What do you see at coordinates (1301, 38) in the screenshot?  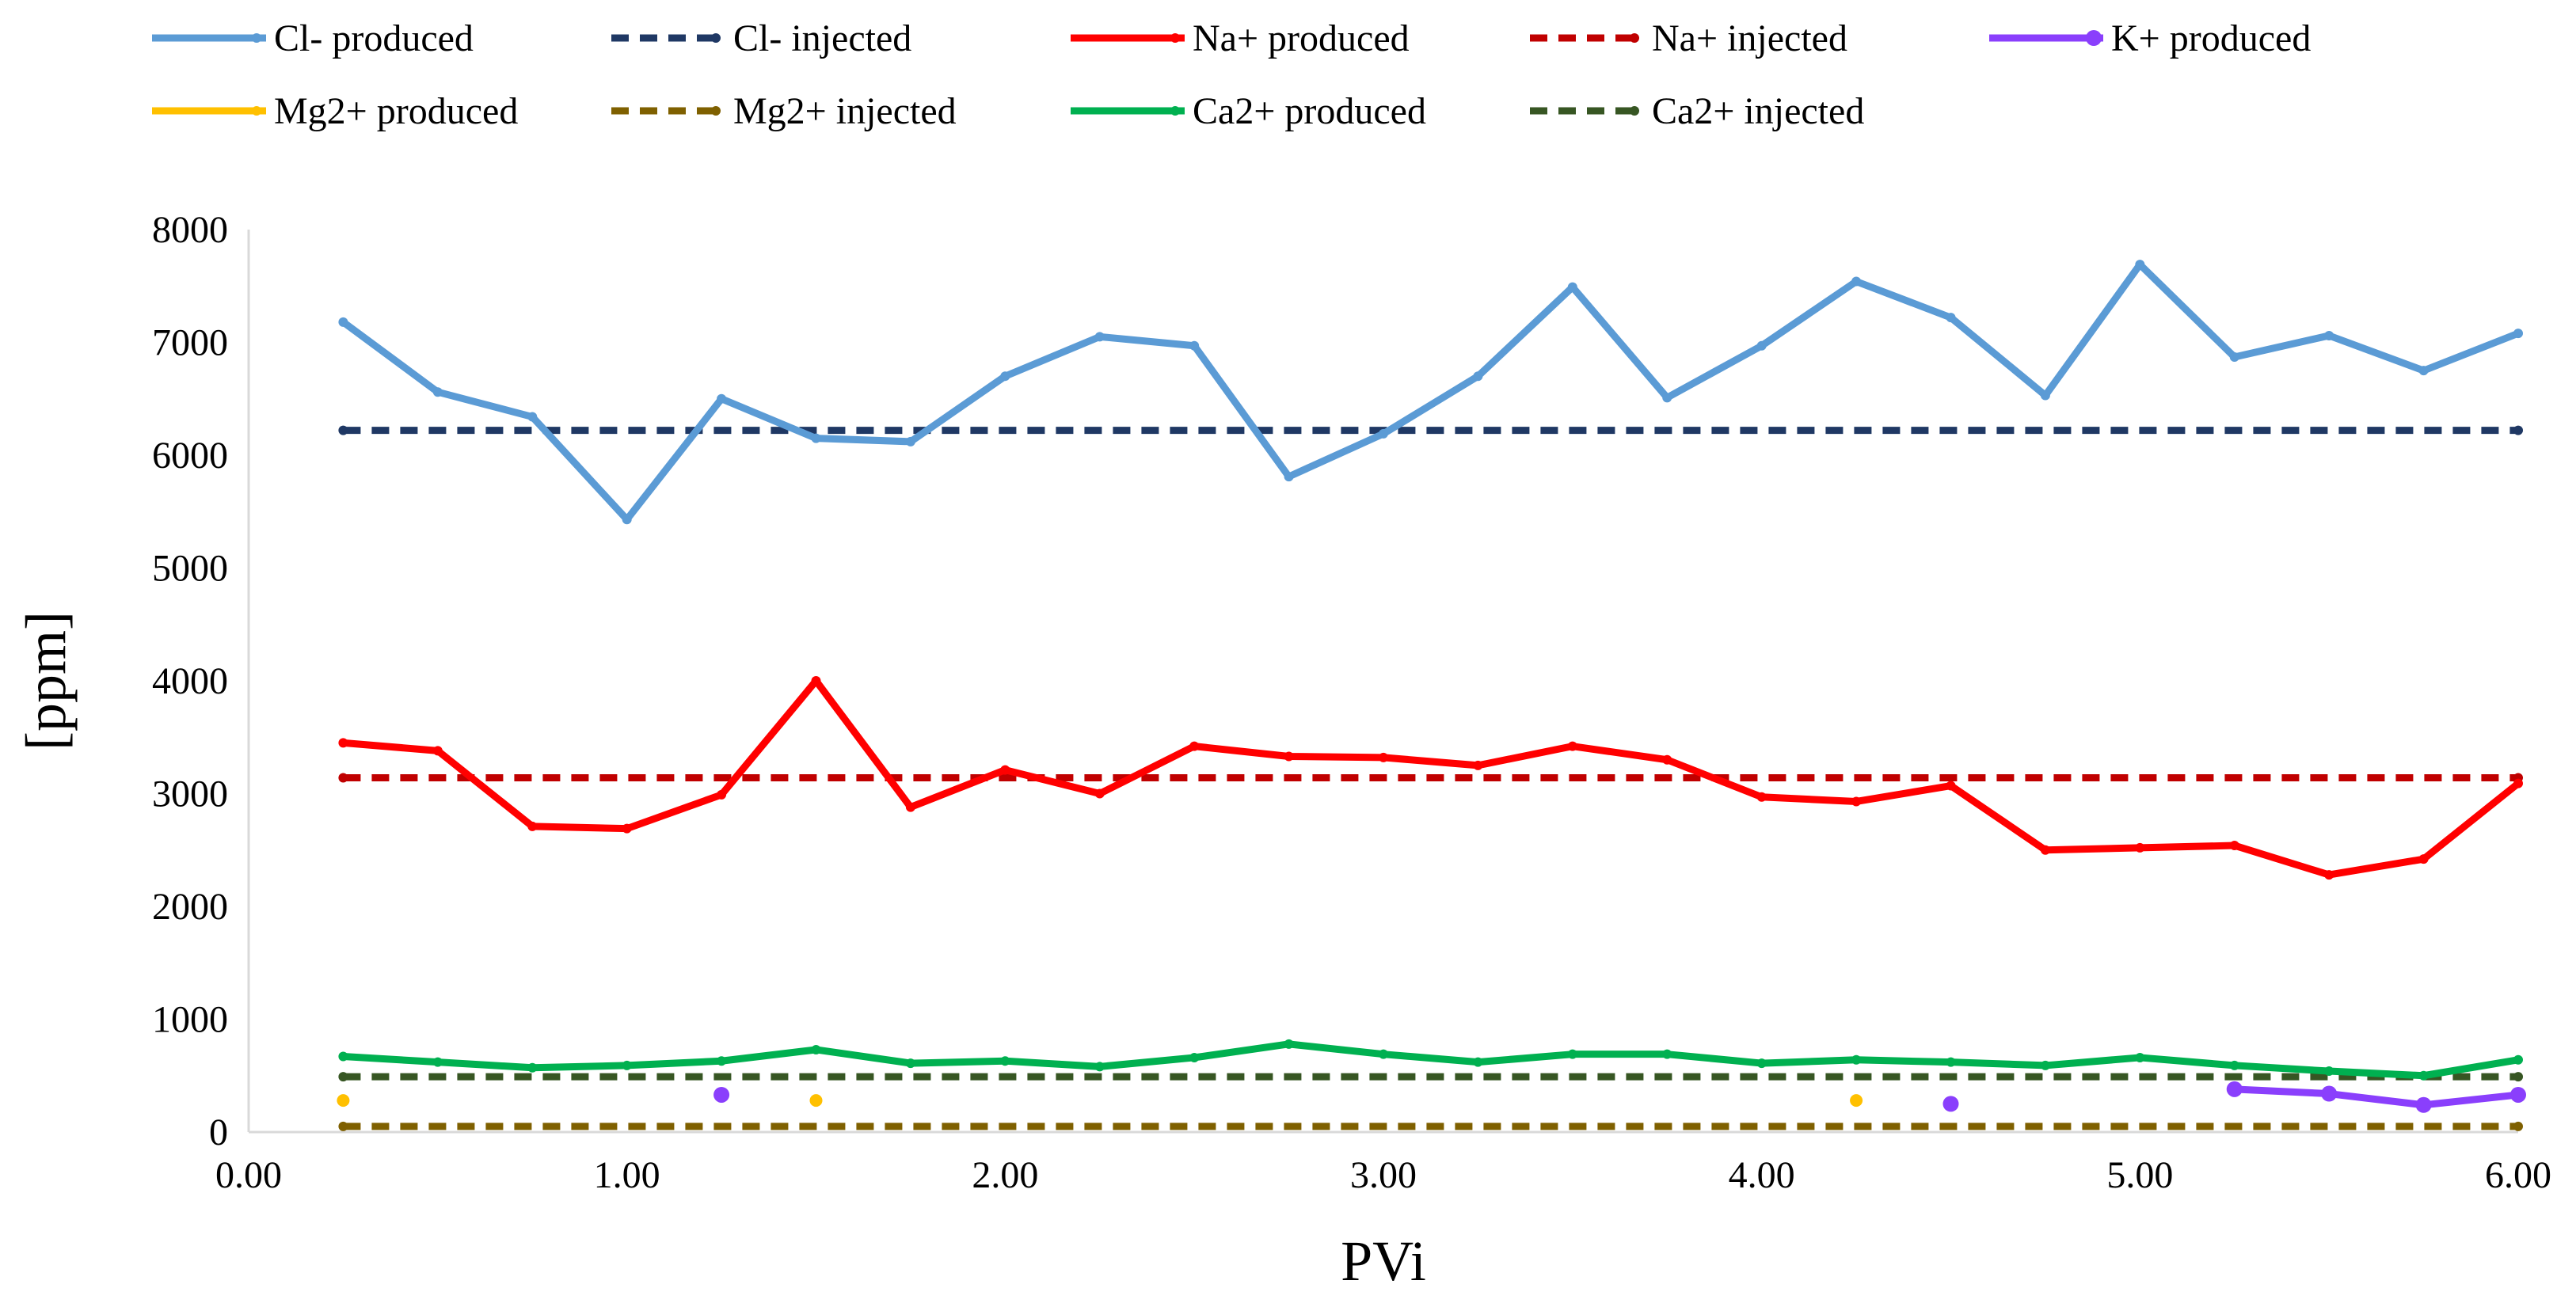 I see `legend-label: Na+ produced` at bounding box center [1301, 38].